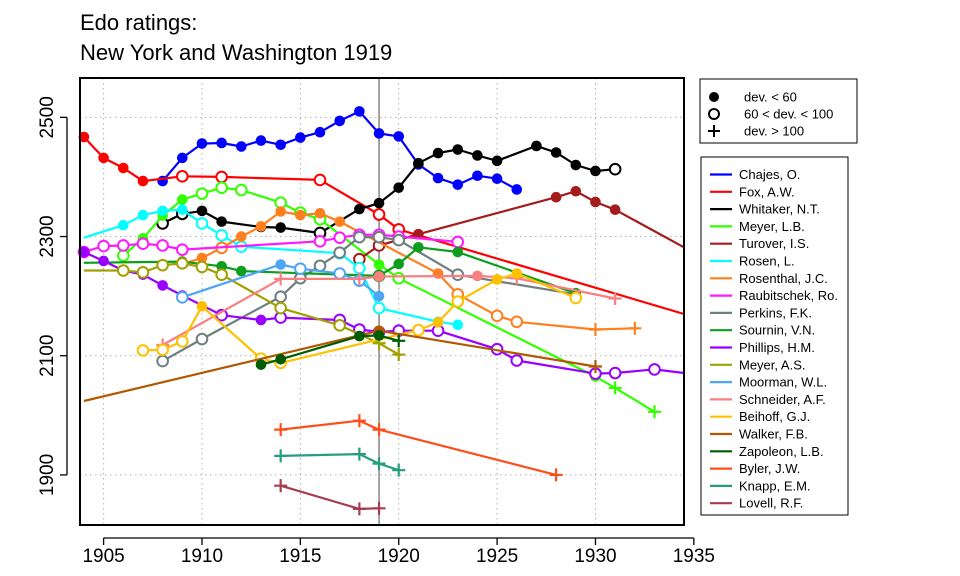 The image size is (960, 576). I want to click on series-line, so click(330, 497).